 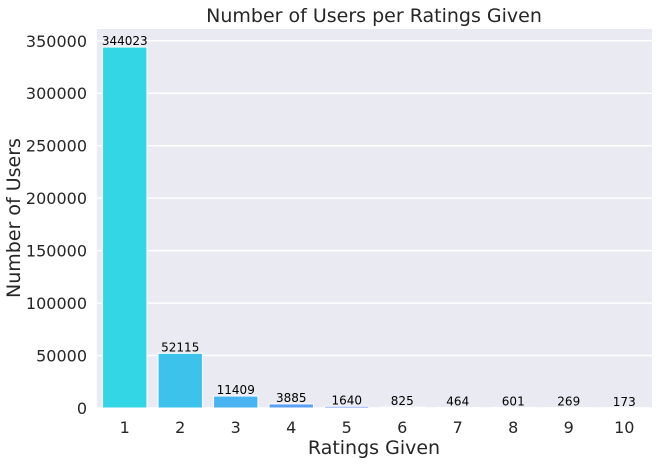 I want to click on data-label-1: 344023, so click(x=125, y=41).